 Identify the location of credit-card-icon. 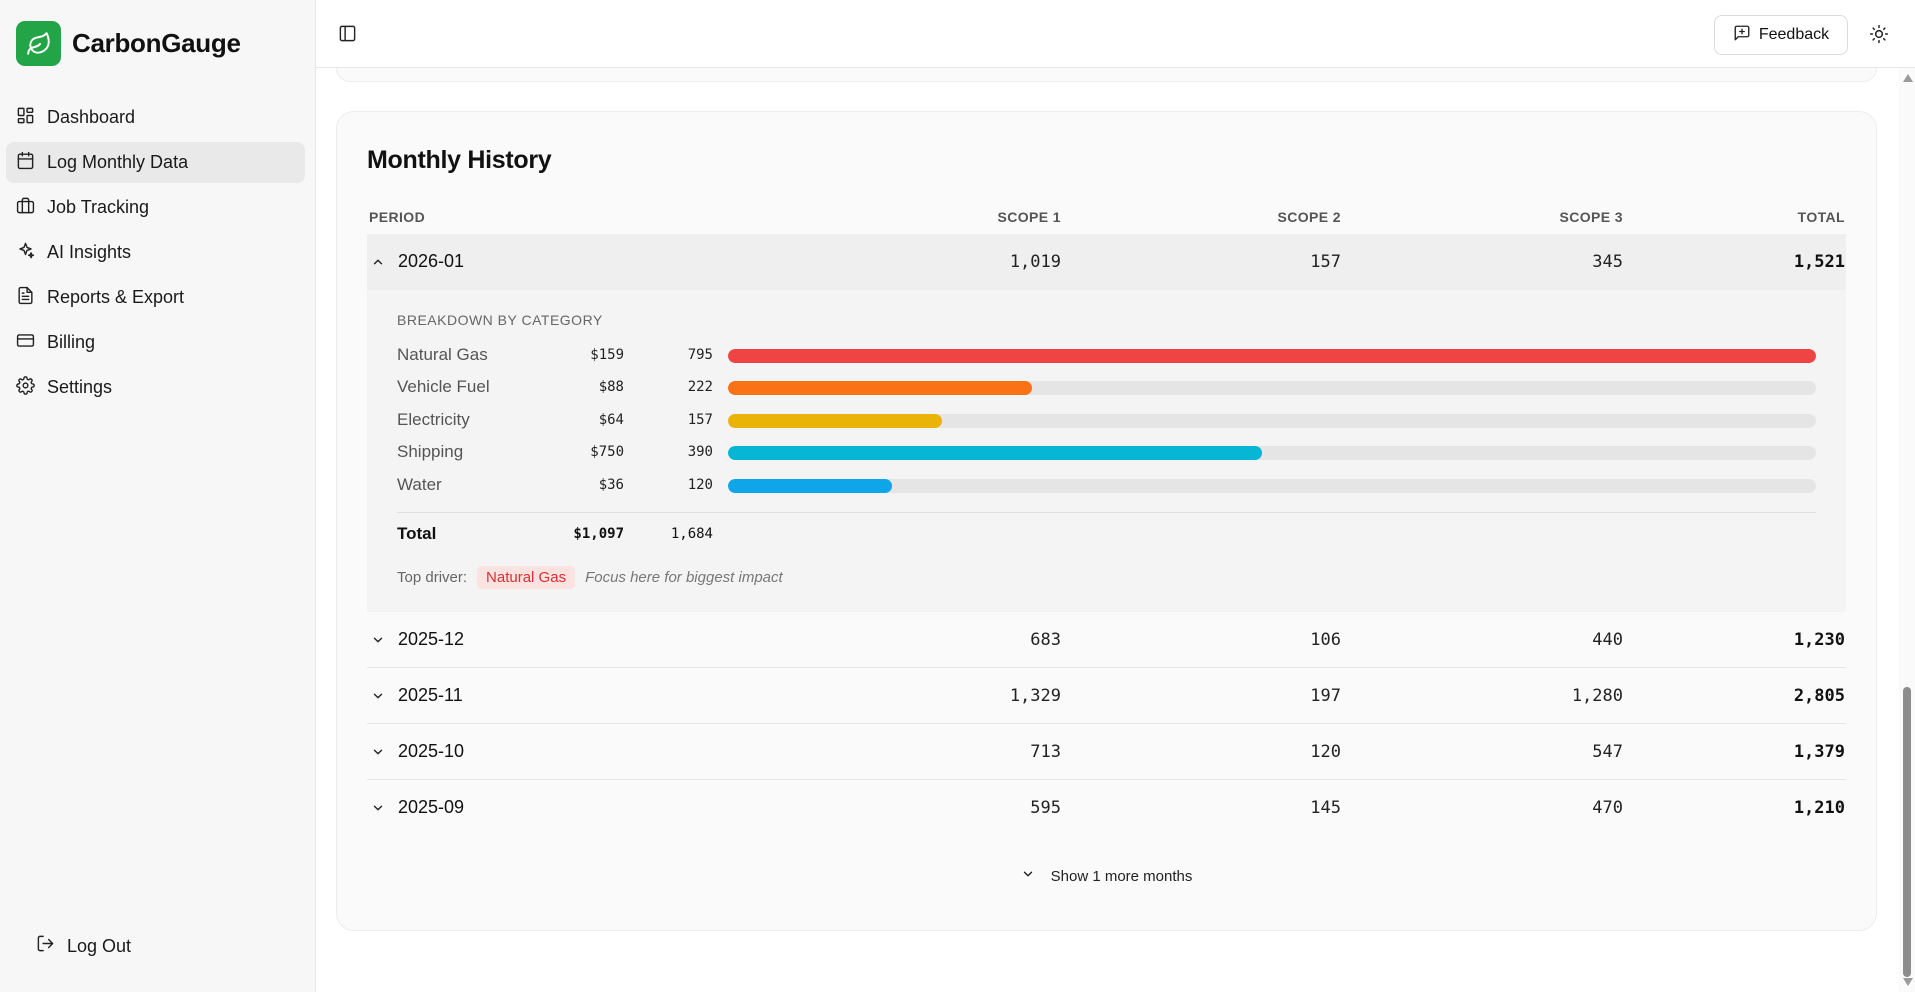
(25, 343).